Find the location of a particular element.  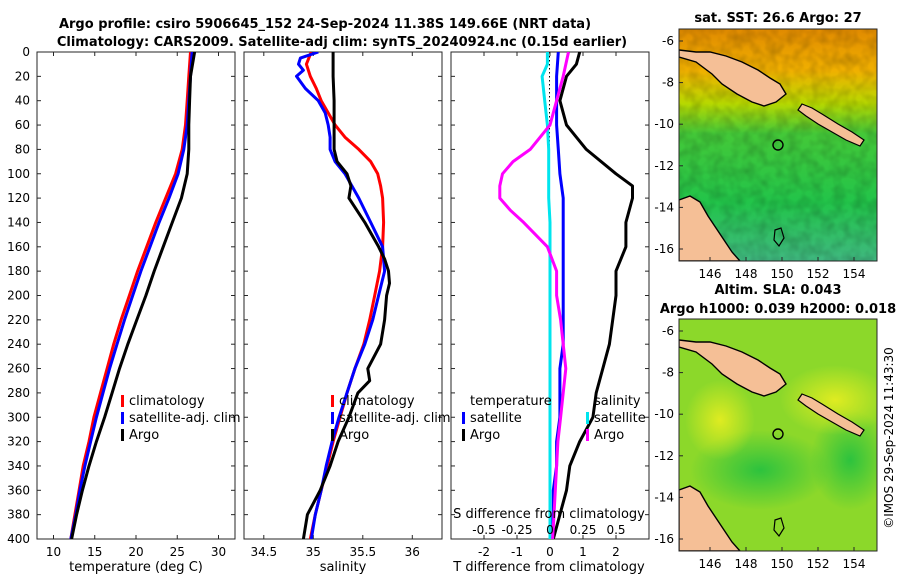

map-lon-label: 150 is located at coordinates (782, 564).